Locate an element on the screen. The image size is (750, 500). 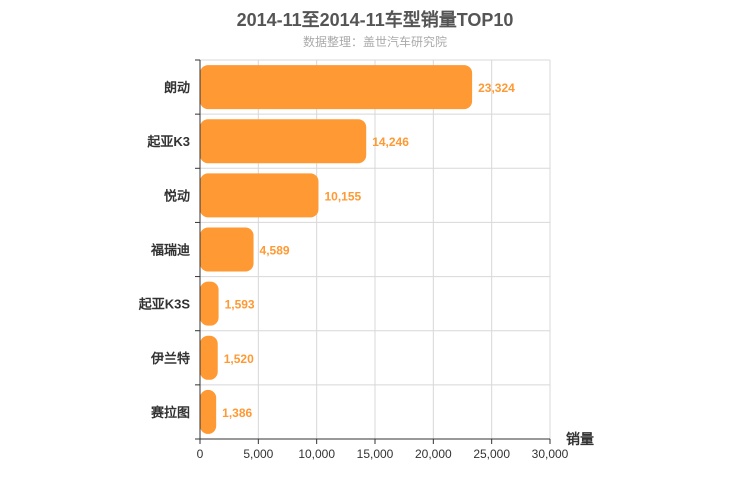
x-tick-label: 25,000 is located at coordinates (491, 454).